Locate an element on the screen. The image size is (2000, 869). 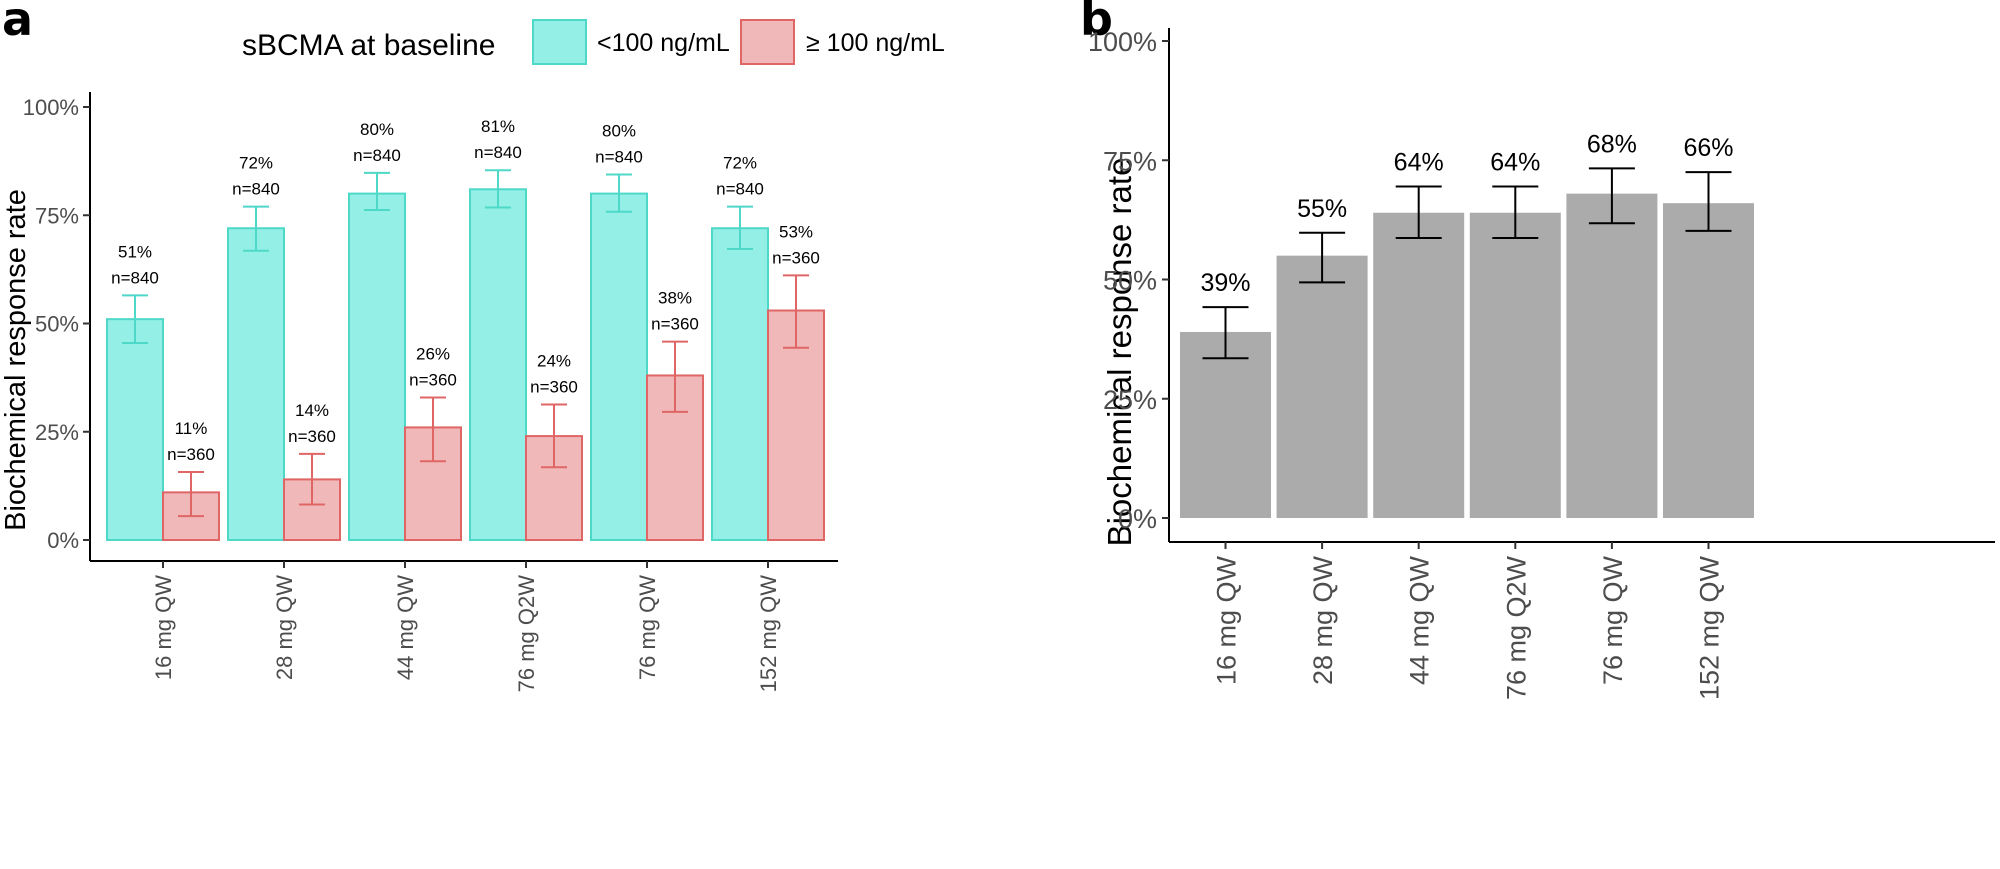
data-labels: 39% 55% 64% 64% 68% 66% is located at coordinates (1466, 213).